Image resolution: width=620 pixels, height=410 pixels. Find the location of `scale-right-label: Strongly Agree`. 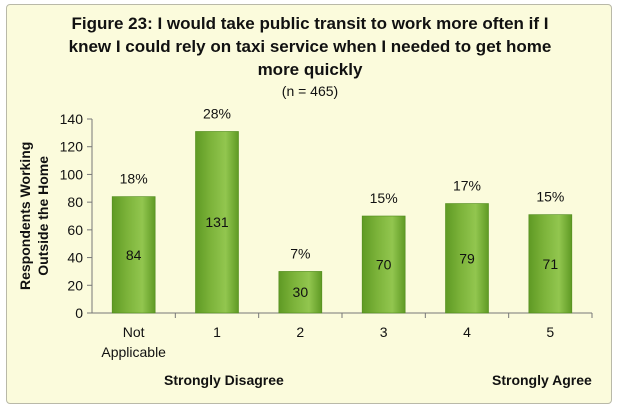

scale-right-label: Strongly Agree is located at coordinates (542, 380).